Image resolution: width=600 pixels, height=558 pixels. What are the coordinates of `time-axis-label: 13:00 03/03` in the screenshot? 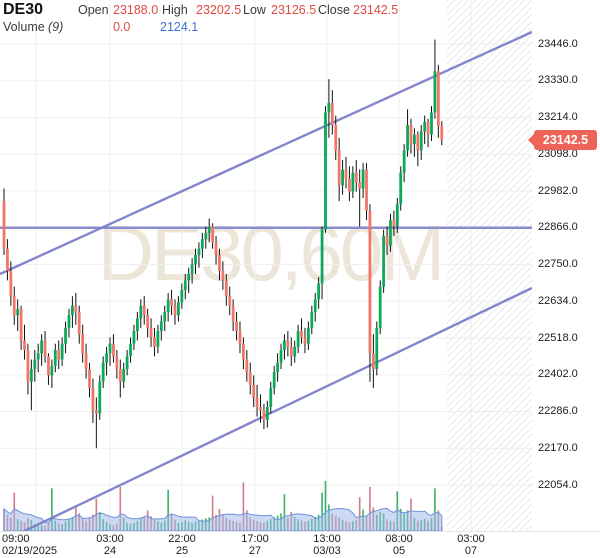 It's located at (327, 545).